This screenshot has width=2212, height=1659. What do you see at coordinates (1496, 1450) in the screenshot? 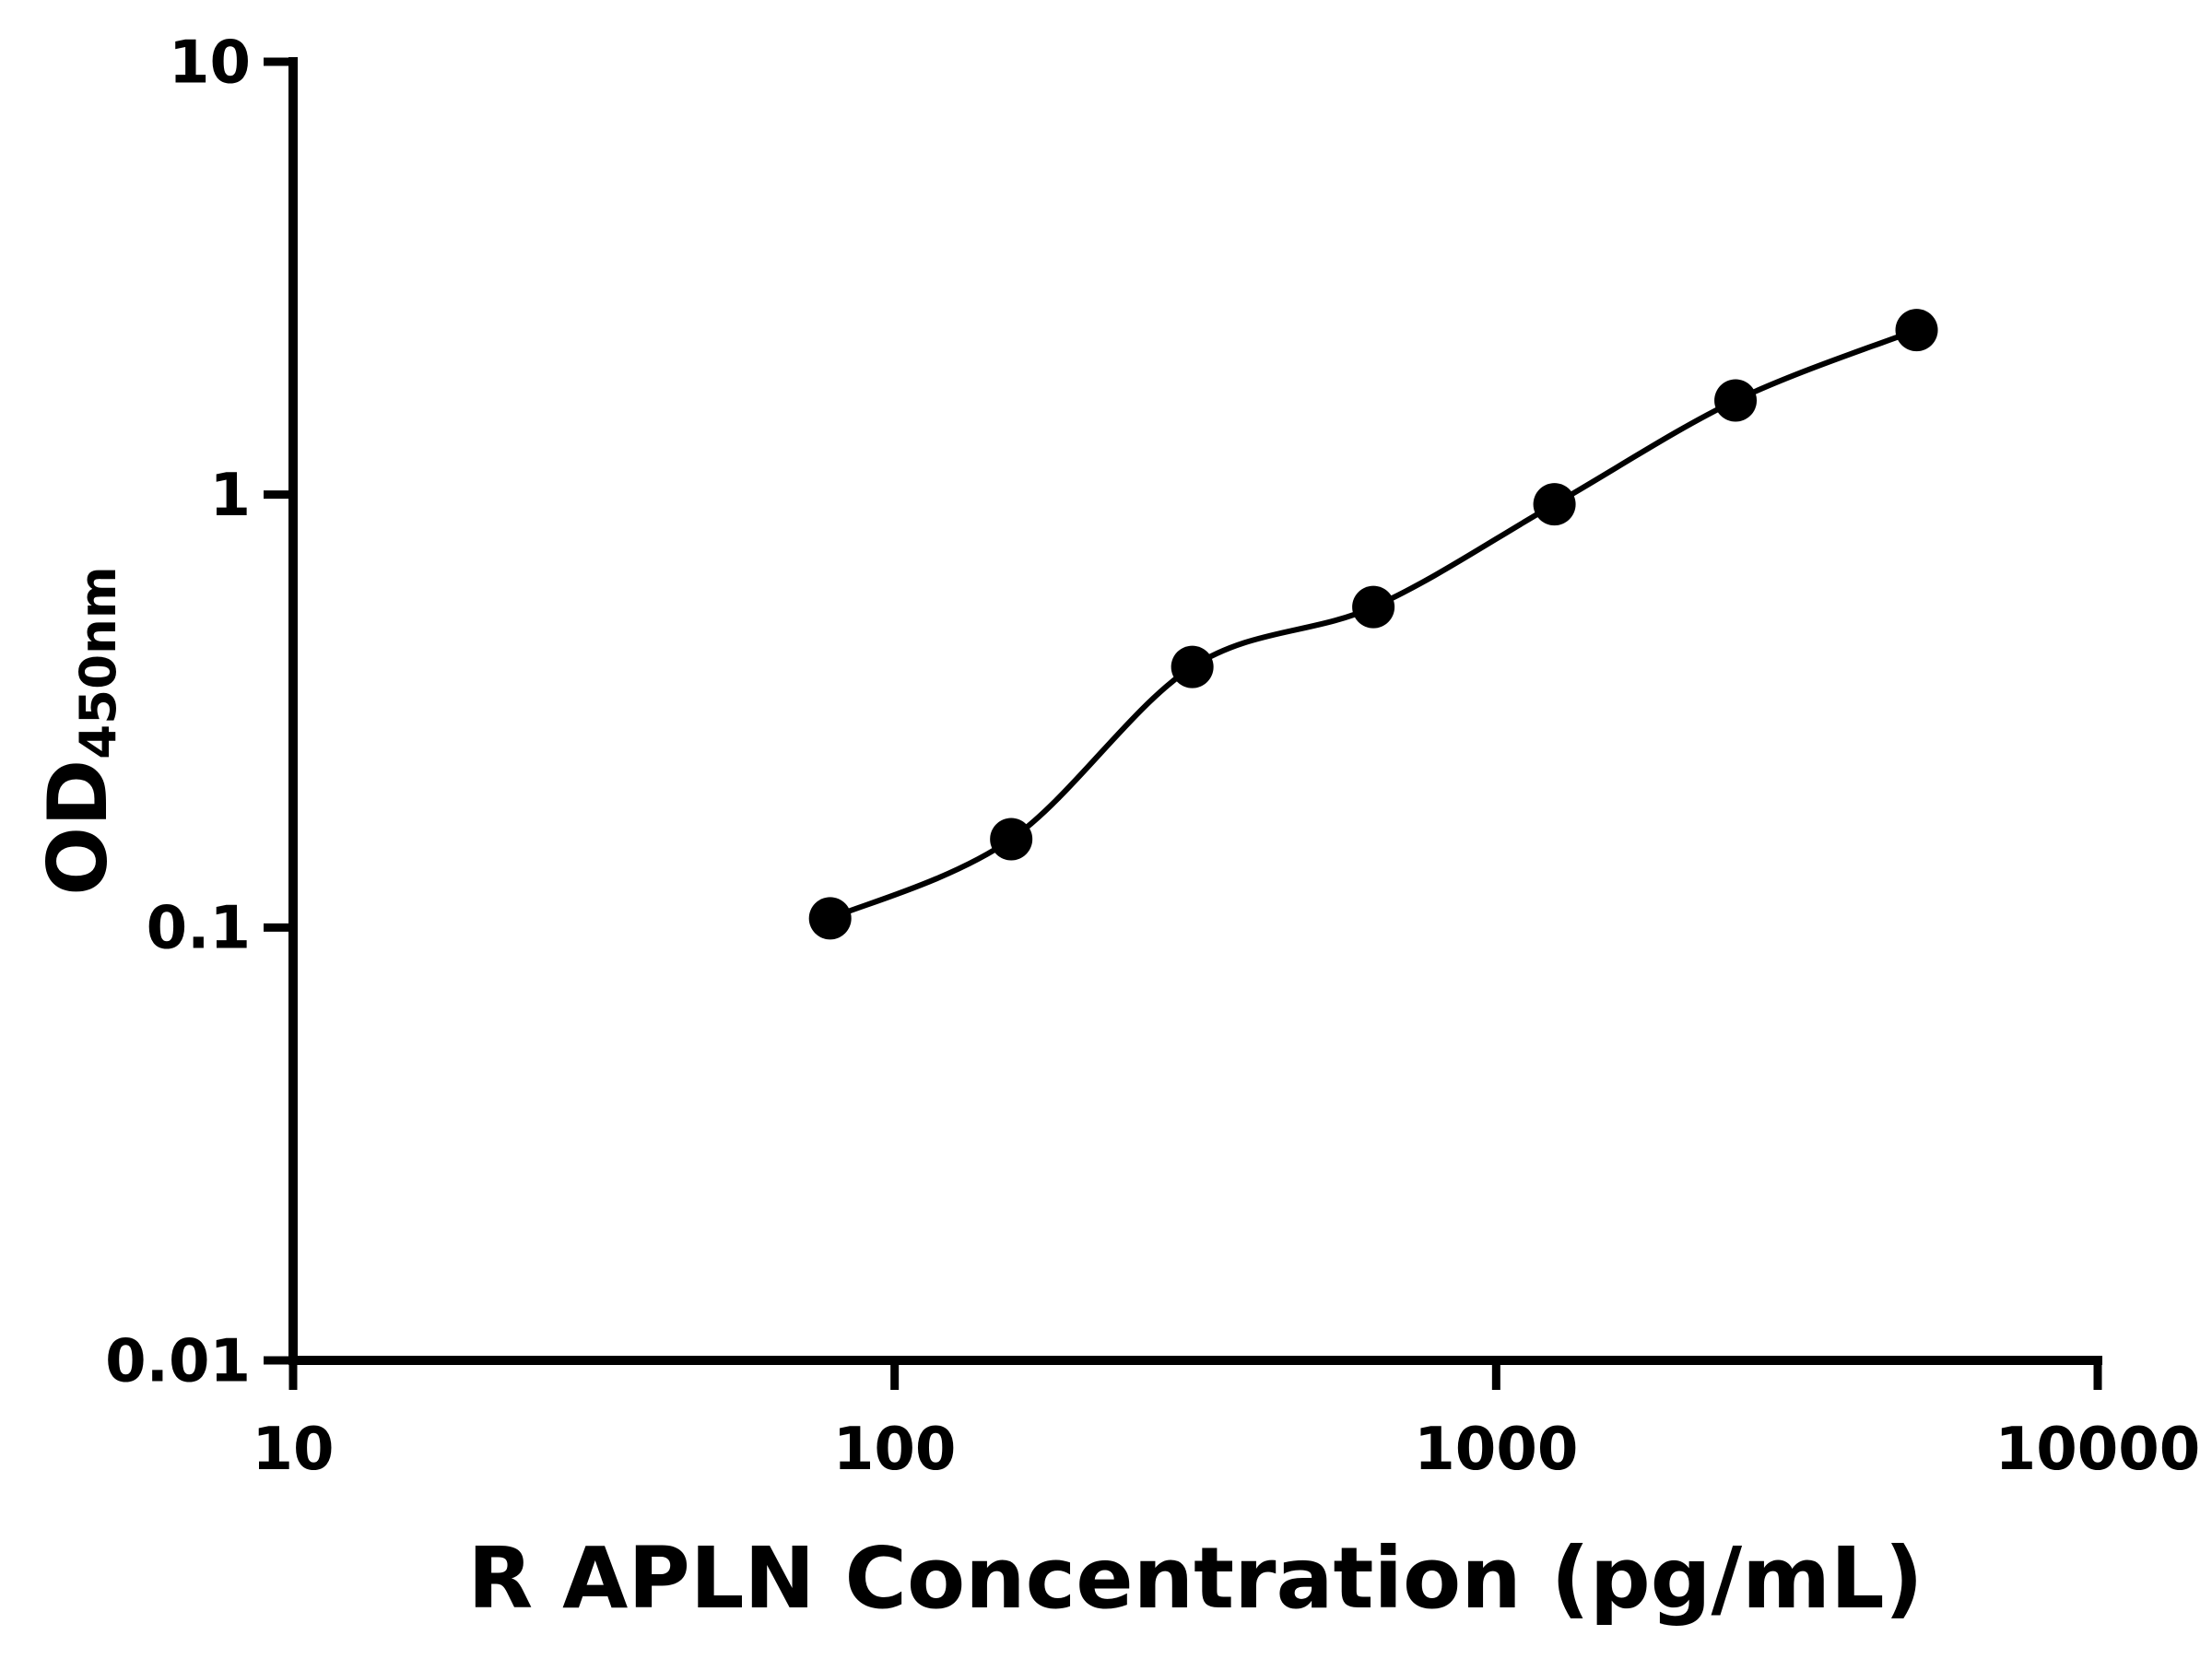
I see `x-tick-label: 1000` at bounding box center [1496, 1450].